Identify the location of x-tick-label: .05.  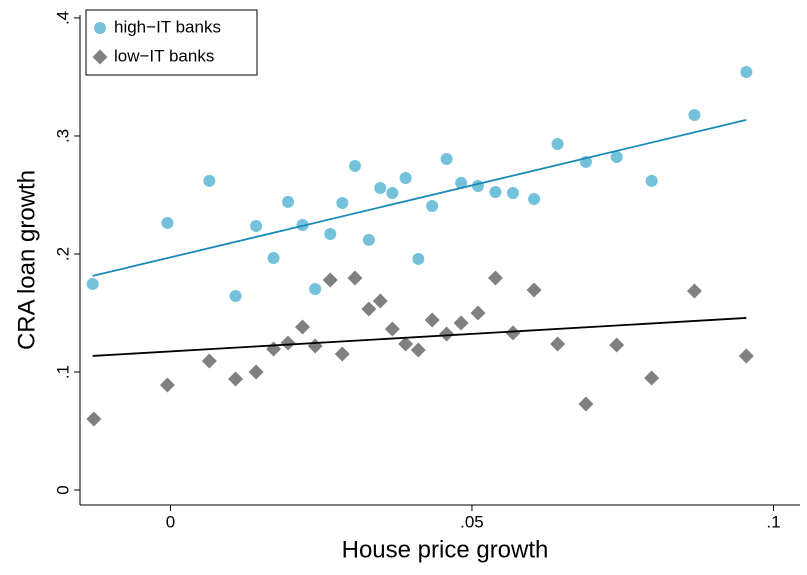
(472, 521).